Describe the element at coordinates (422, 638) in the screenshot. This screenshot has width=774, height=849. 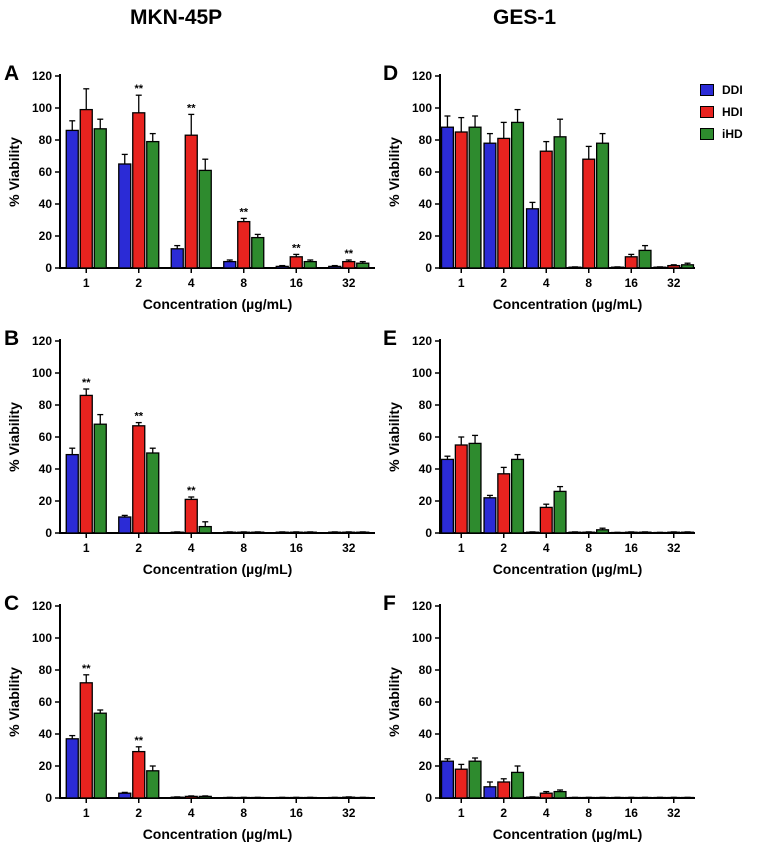
I see `y-tick-label-f: 100` at that location.